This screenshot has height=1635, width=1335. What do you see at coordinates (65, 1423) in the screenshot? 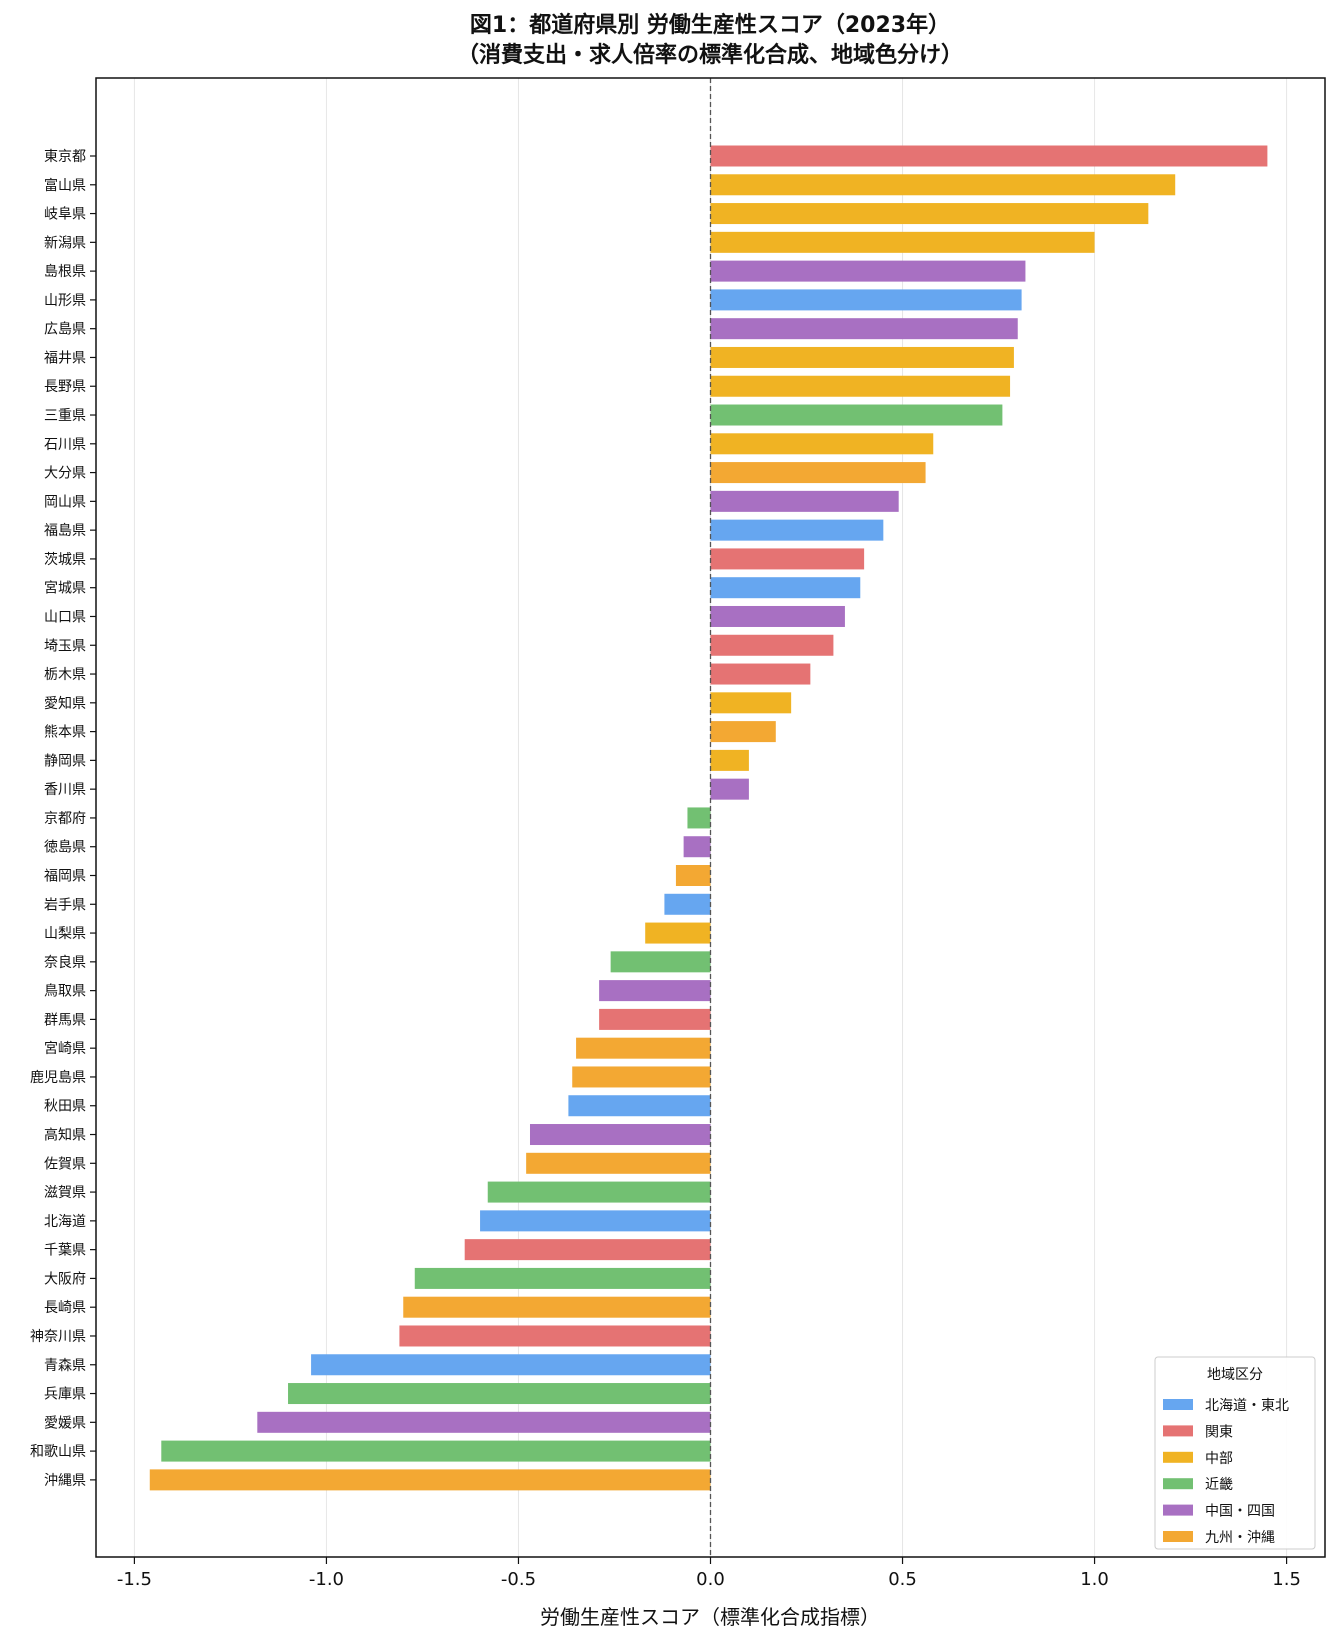
I see `y-tick-label: 愛媛県` at bounding box center [65, 1423].